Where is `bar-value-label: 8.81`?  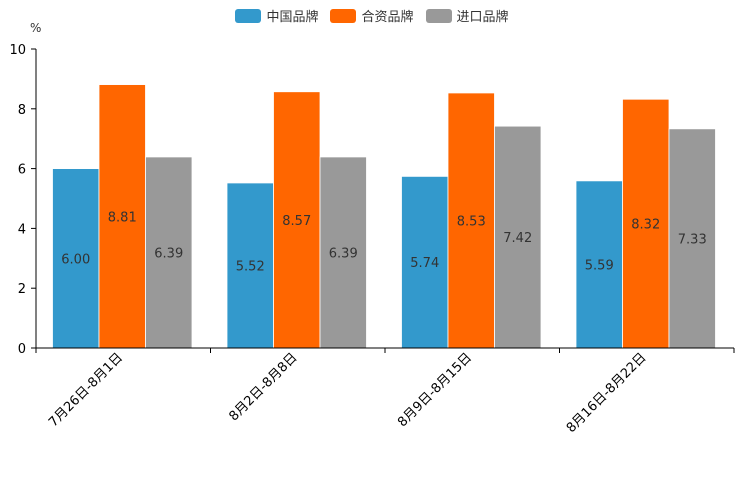
bar-value-label: 8.81 is located at coordinates (122, 217).